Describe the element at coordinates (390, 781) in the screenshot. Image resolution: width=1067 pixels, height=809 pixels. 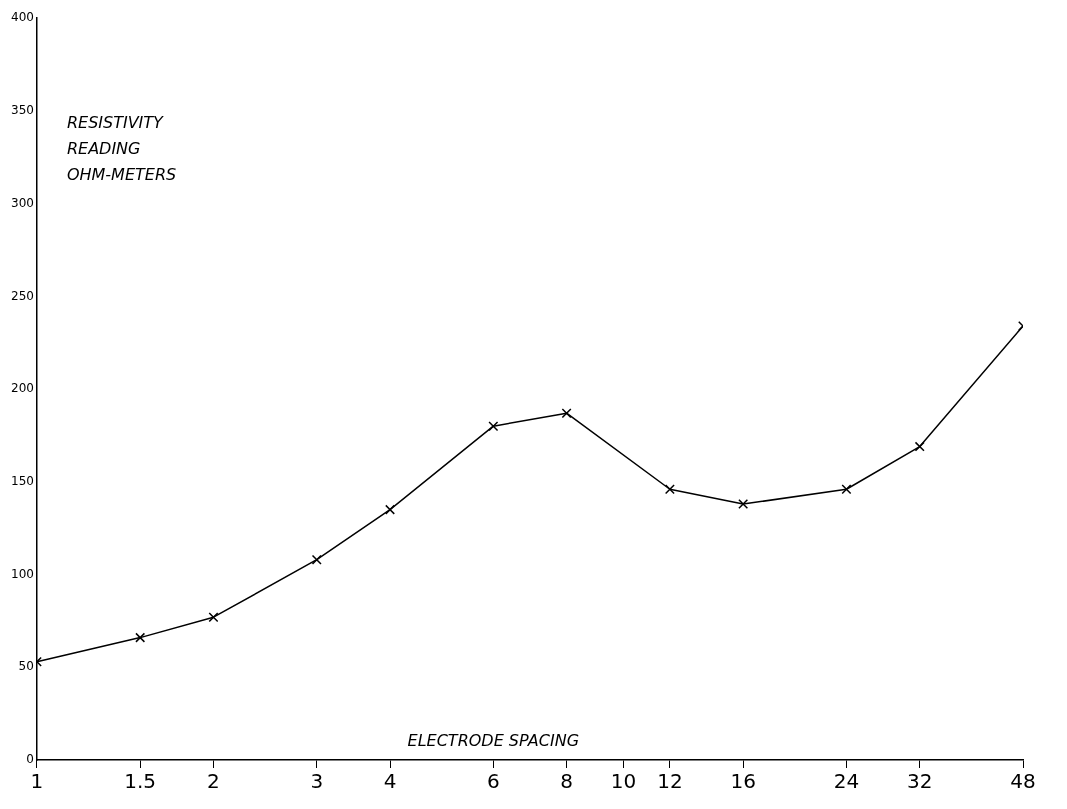
I see `x-tick-label: 4` at that location.